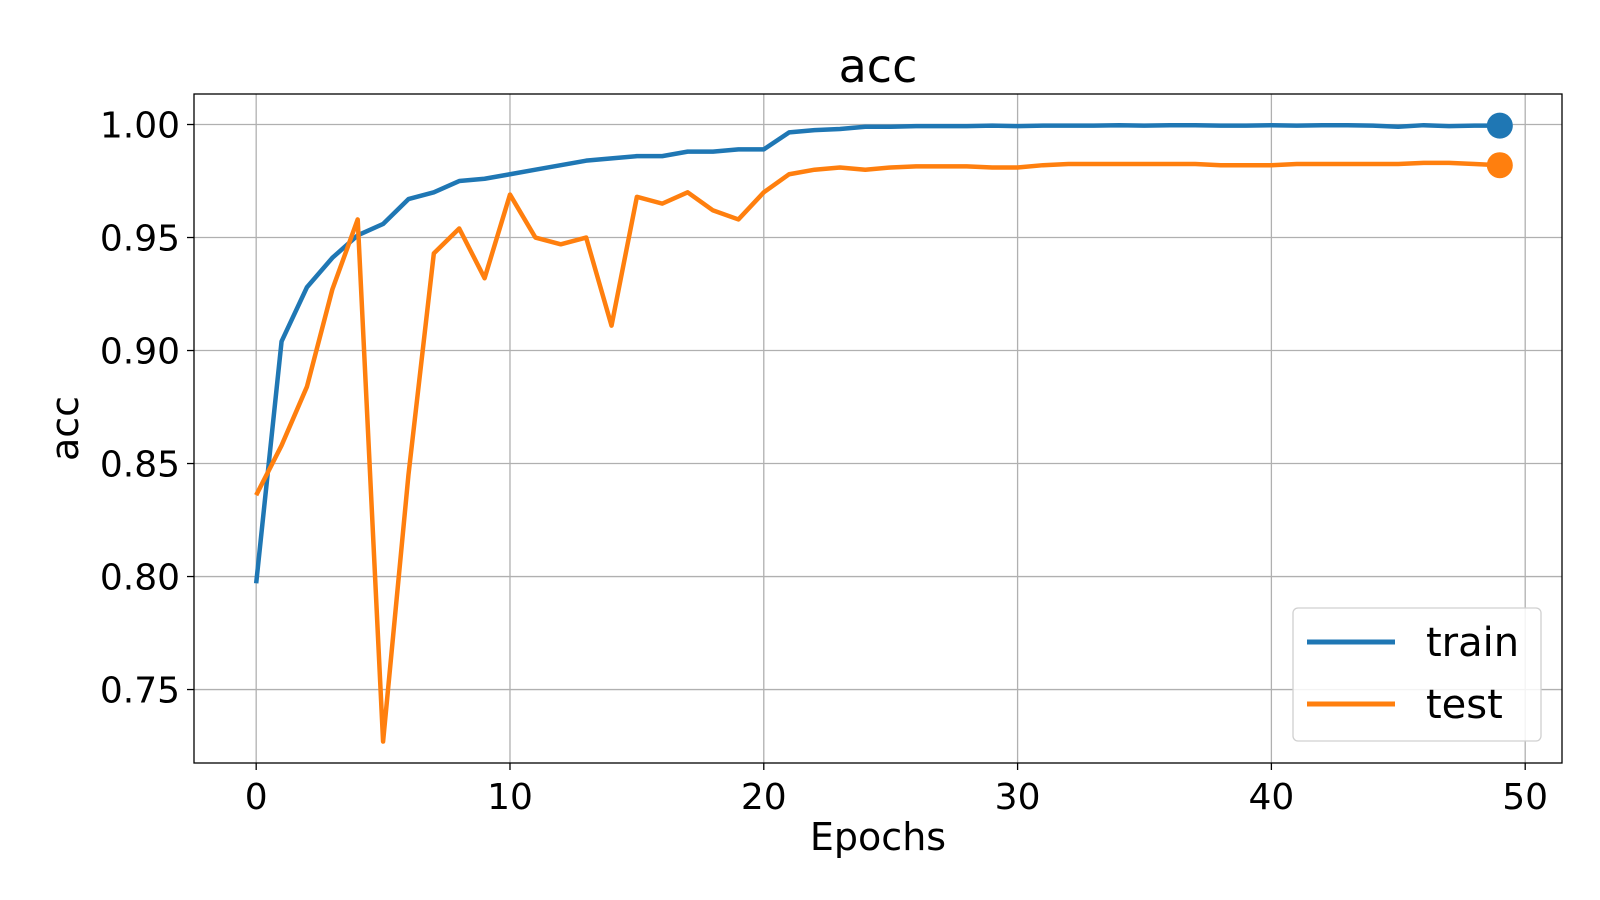  I want to click on y-tick-label: 0.95, so click(140, 239).